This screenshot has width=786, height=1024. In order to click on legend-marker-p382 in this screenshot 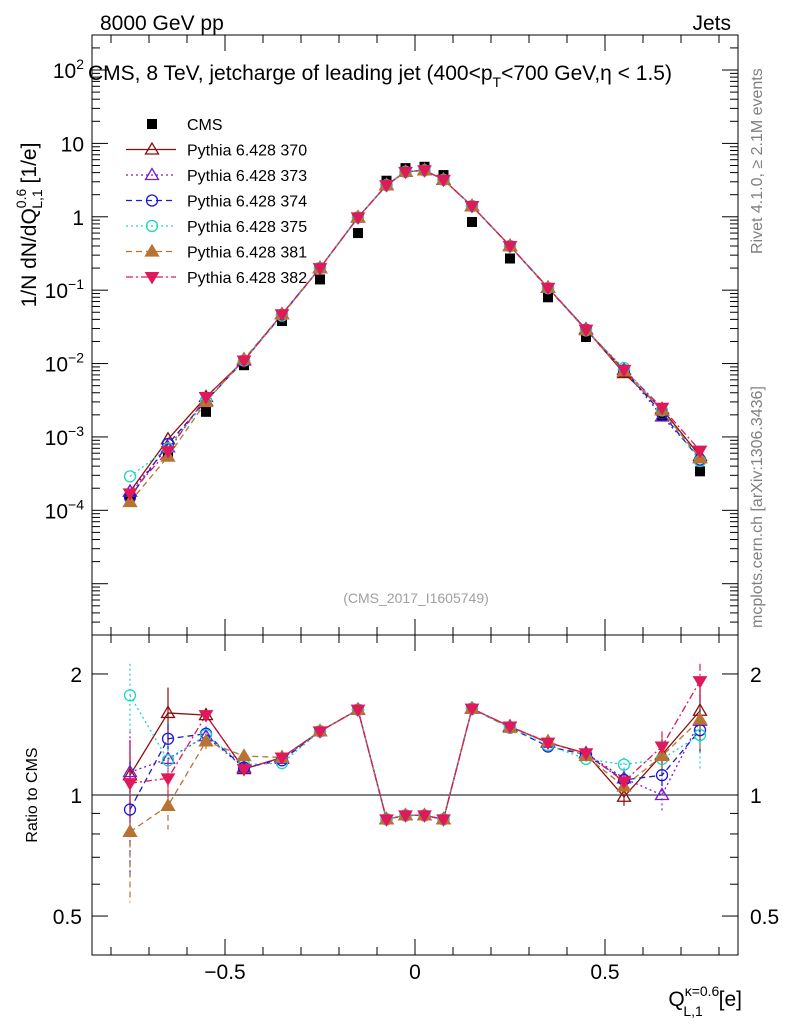, I will do `click(152, 278)`.